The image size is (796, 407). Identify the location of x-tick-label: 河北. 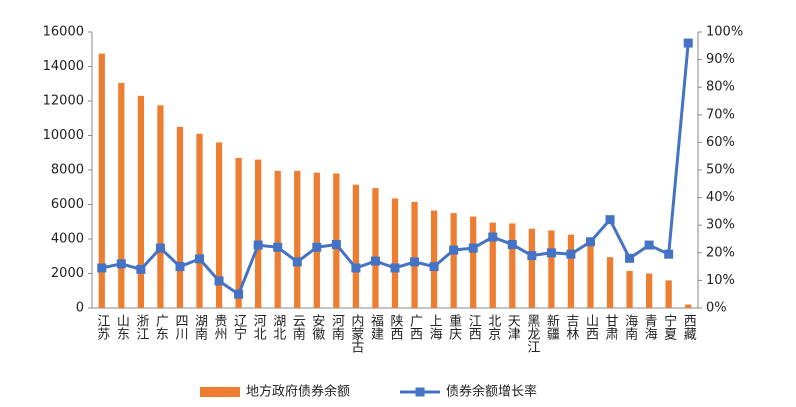
(259, 327).